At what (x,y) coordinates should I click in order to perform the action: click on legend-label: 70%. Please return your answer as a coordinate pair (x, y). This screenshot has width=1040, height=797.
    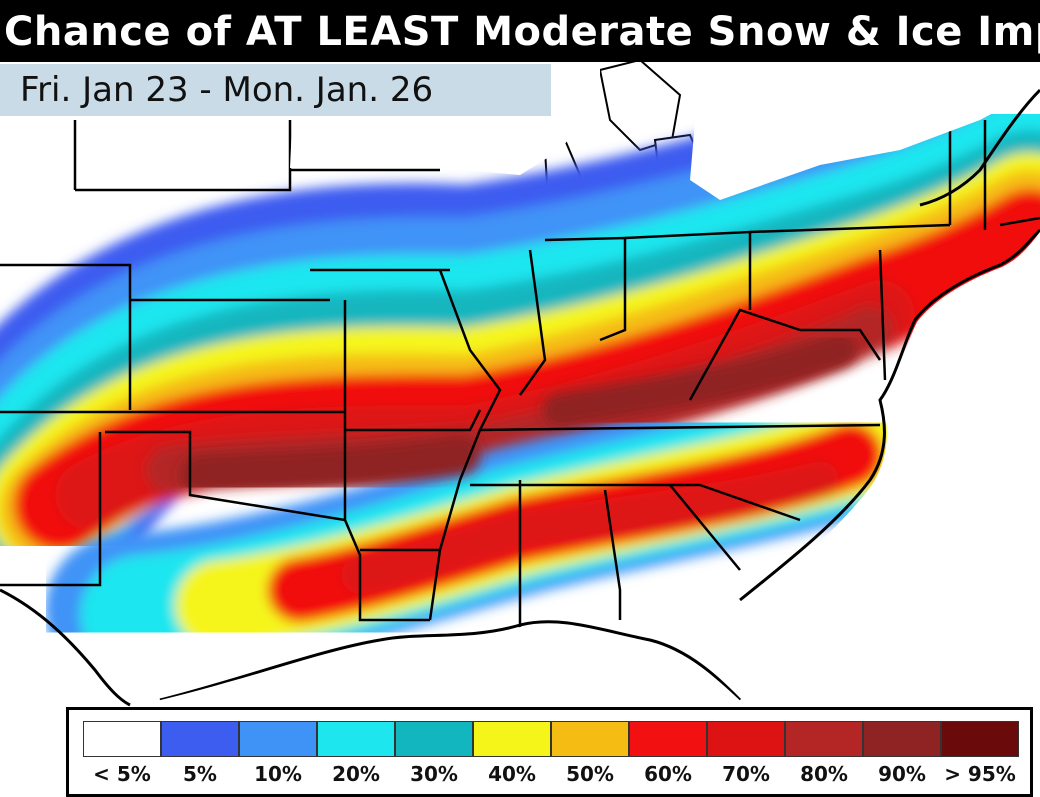
    Looking at the image, I should click on (746, 774).